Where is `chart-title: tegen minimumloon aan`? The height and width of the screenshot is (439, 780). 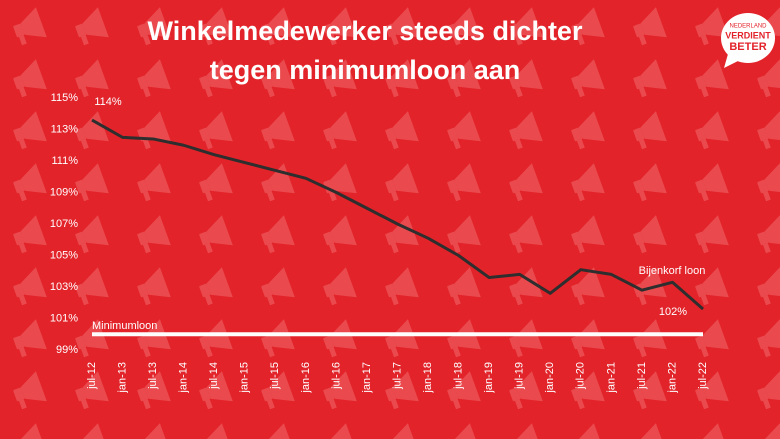 chart-title: tegen minimumloon aan is located at coordinates (365, 70).